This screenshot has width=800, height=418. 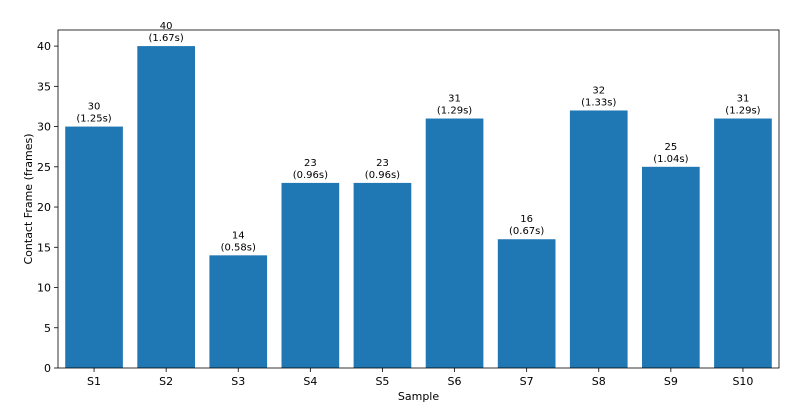 What do you see at coordinates (44, 247) in the screenshot?
I see `y-tick-label-15: 15` at bounding box center [44, 247].